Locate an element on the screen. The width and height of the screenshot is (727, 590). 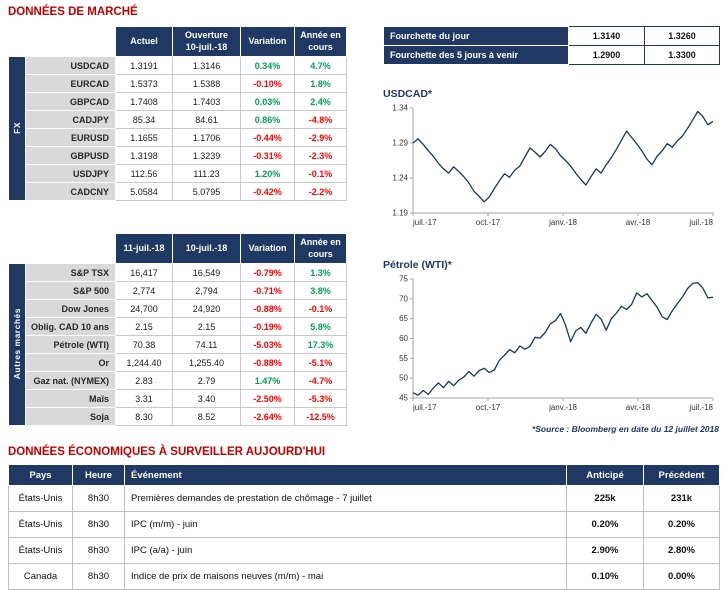
econ-column-header: Heure is located at coordinates (98, 475).